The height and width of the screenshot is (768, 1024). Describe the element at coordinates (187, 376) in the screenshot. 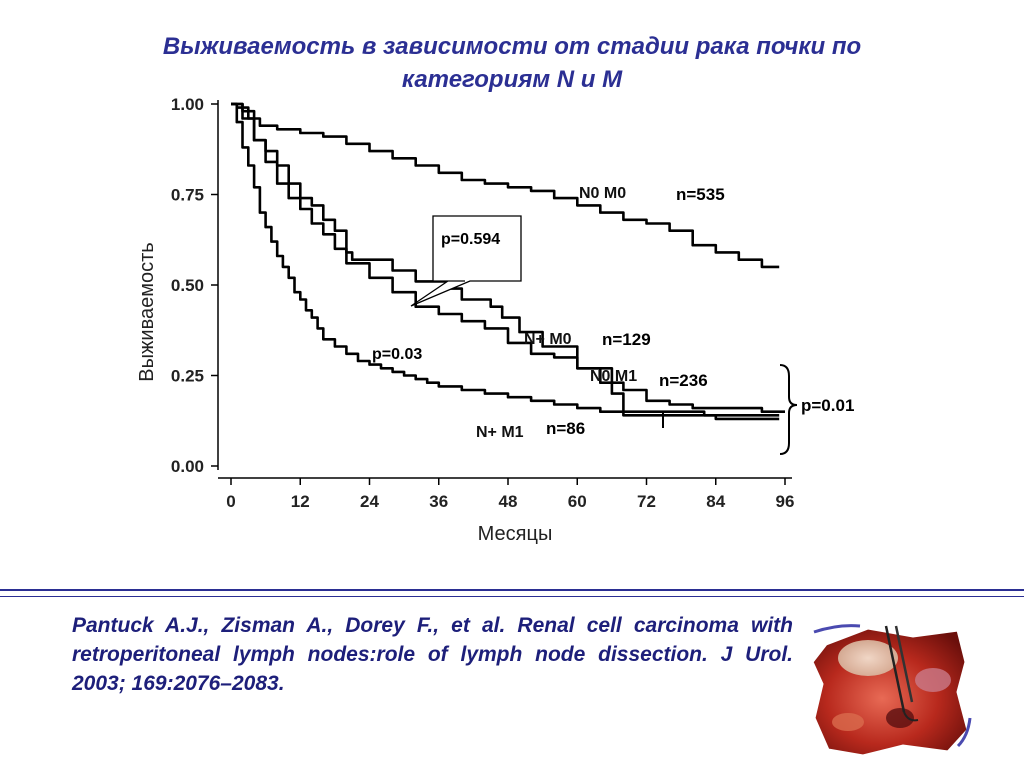

I see `y-tick-label: 0.25` at that location.